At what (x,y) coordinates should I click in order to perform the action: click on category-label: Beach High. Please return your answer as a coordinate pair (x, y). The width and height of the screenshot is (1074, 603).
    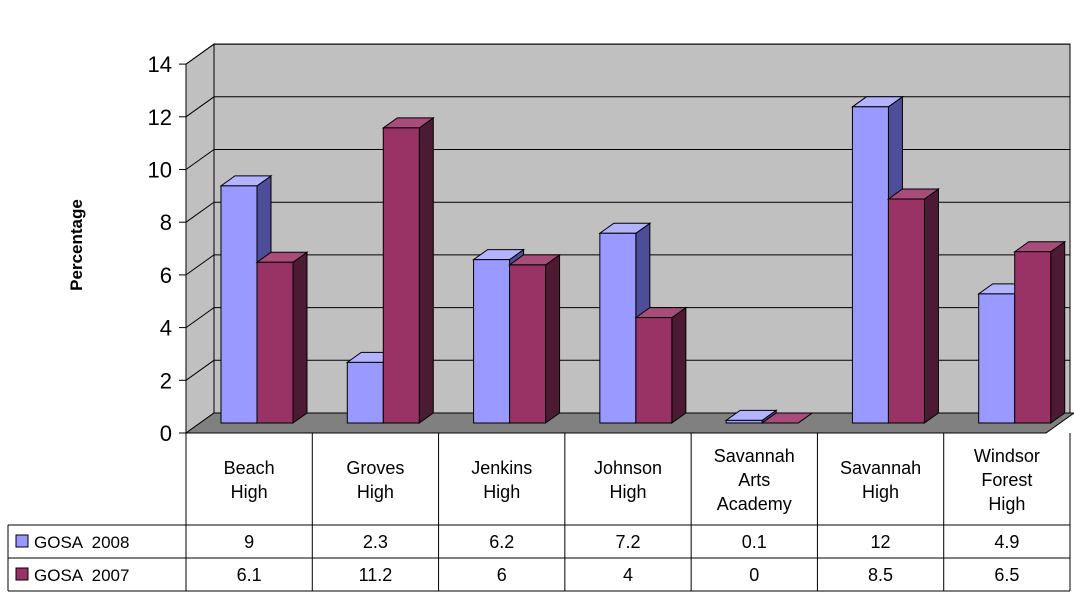
    Looking at the image, I should click on (249, 480).